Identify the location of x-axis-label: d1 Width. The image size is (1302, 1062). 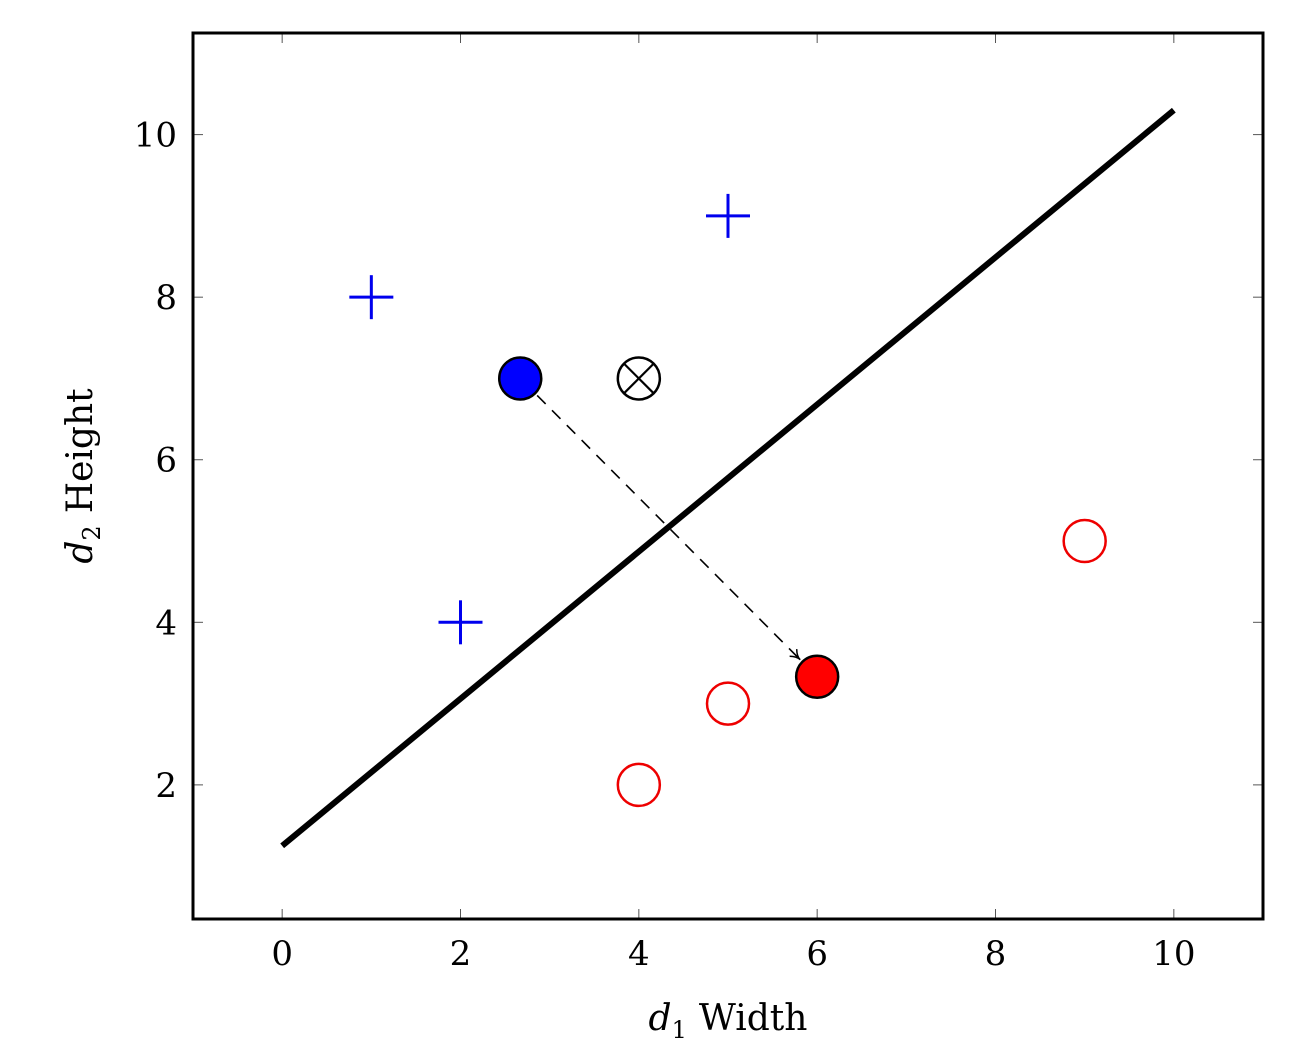
(728, 1021).